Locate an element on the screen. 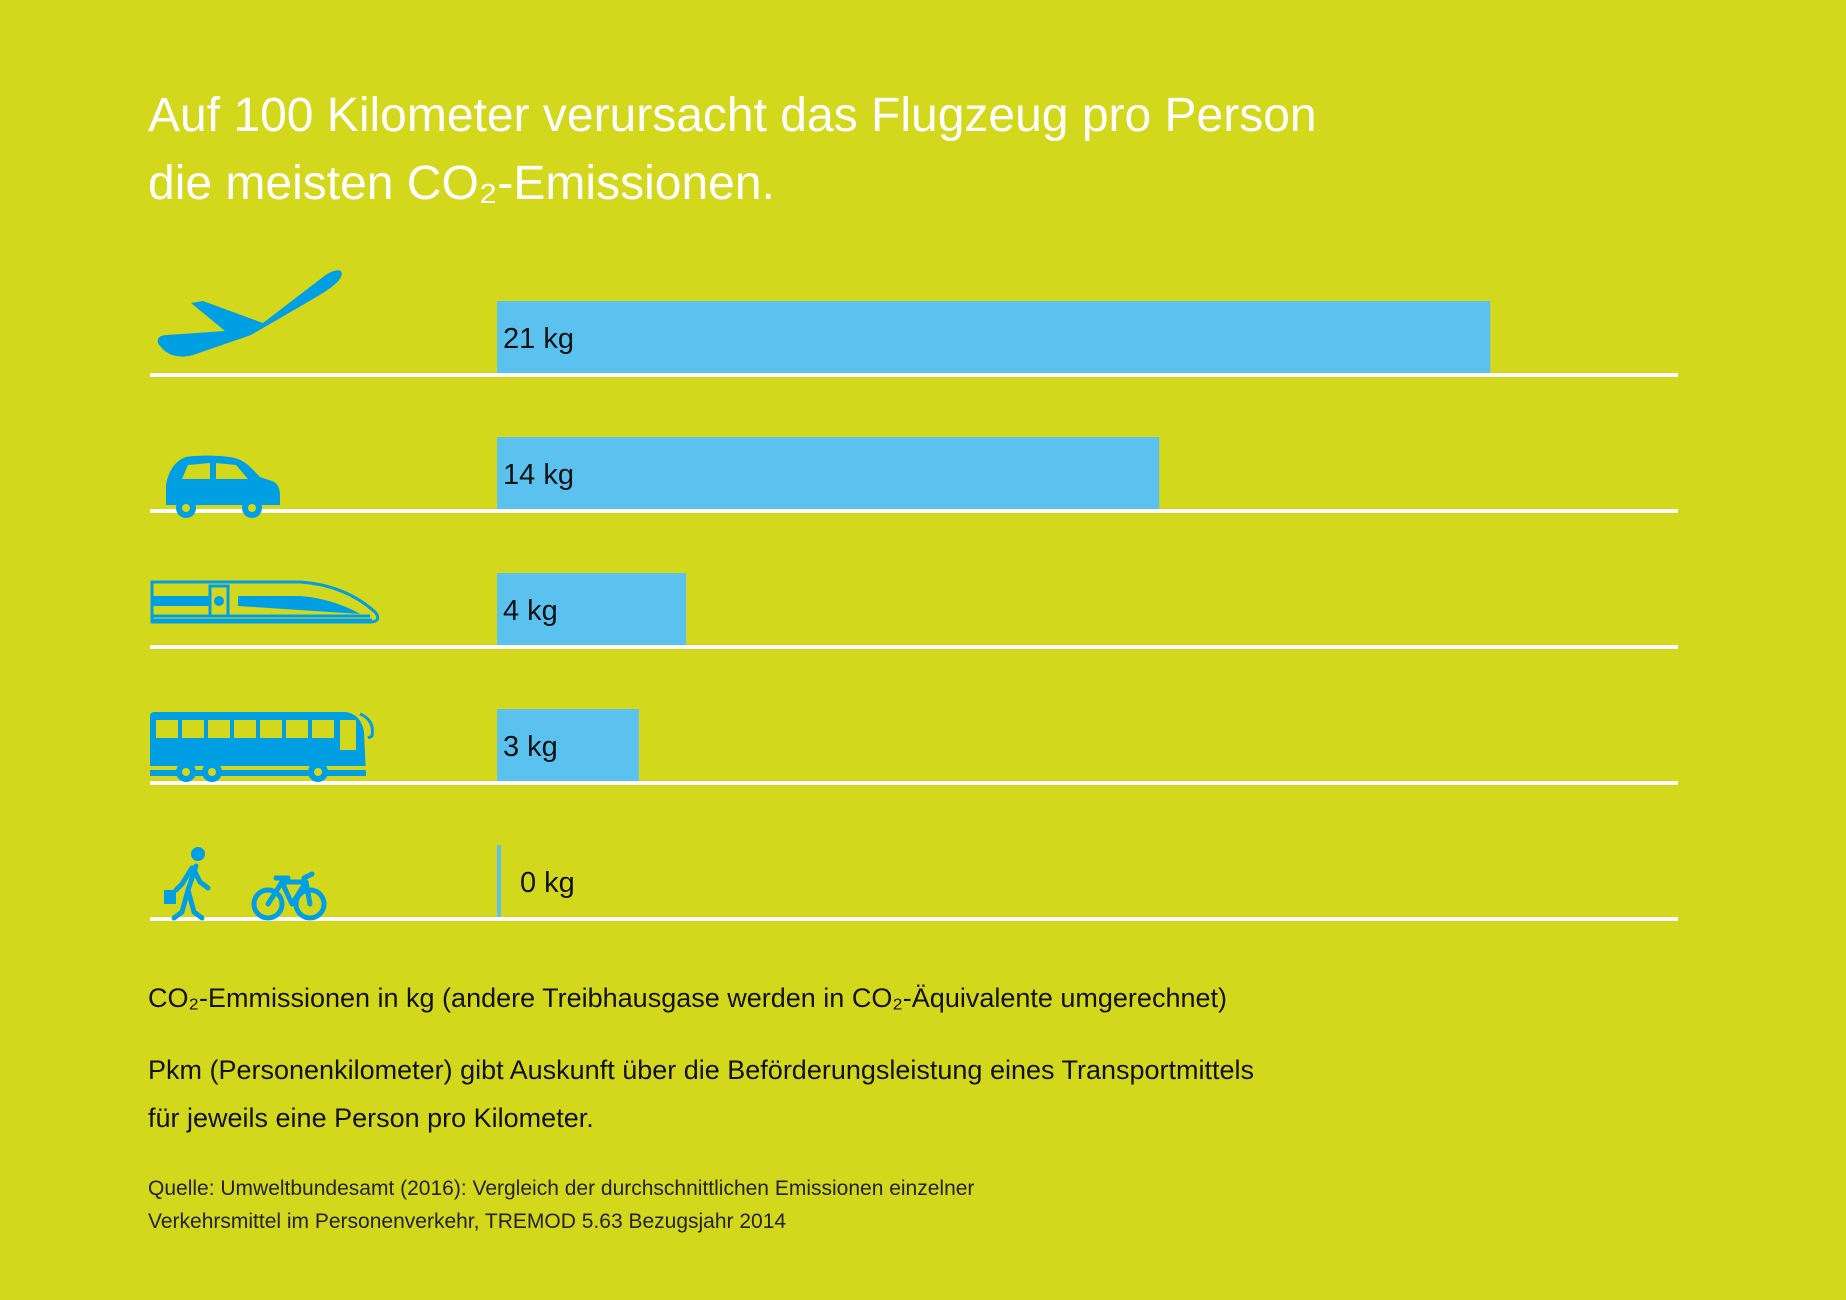  bar-row-airplane: 21 kg is located at coordinates (914, 339).